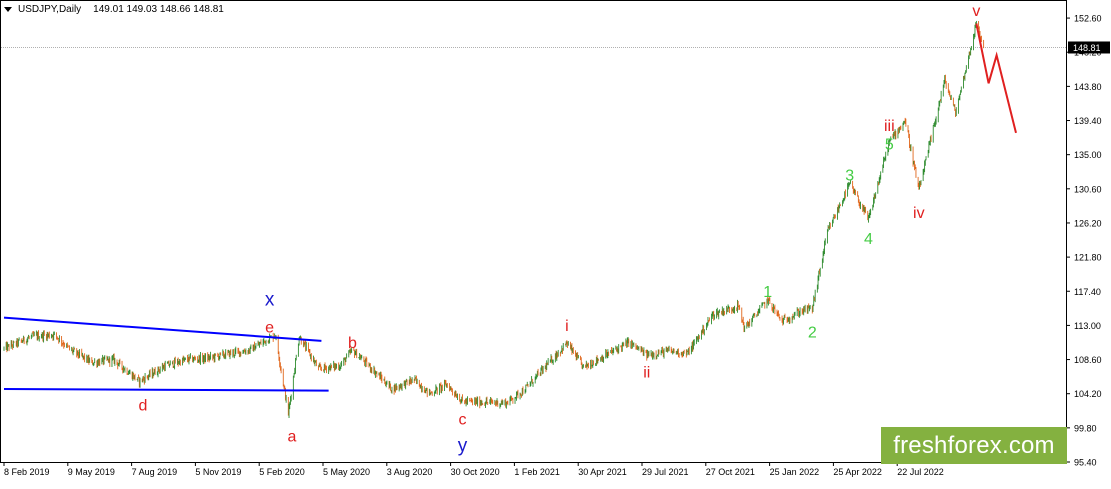 The image size is (1111, 489). I want to click on wave-label-0: x, so click(270, 300).